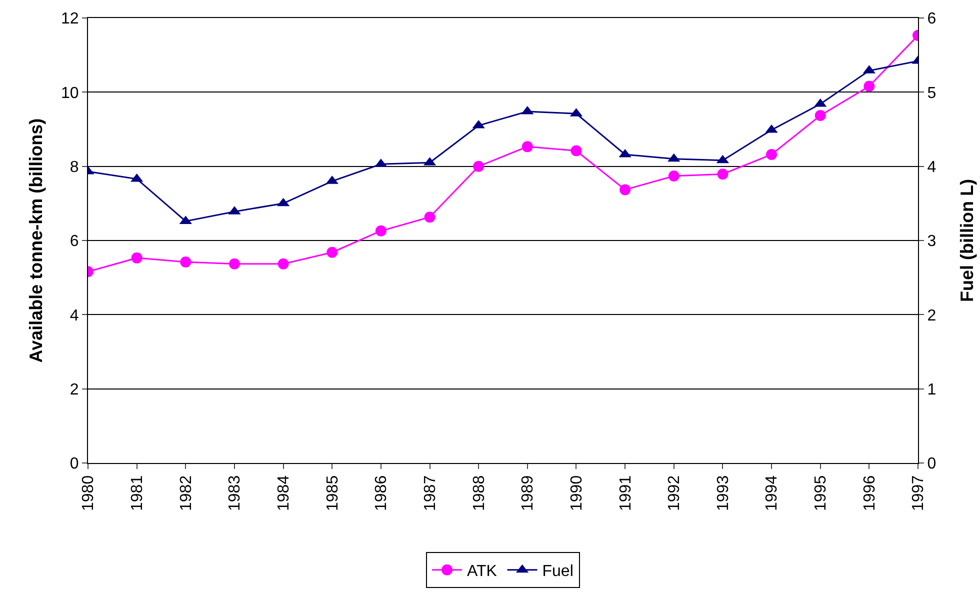 The image size is (980, 600). I want to click on y2-tick-label: 6, so click(931, 19).